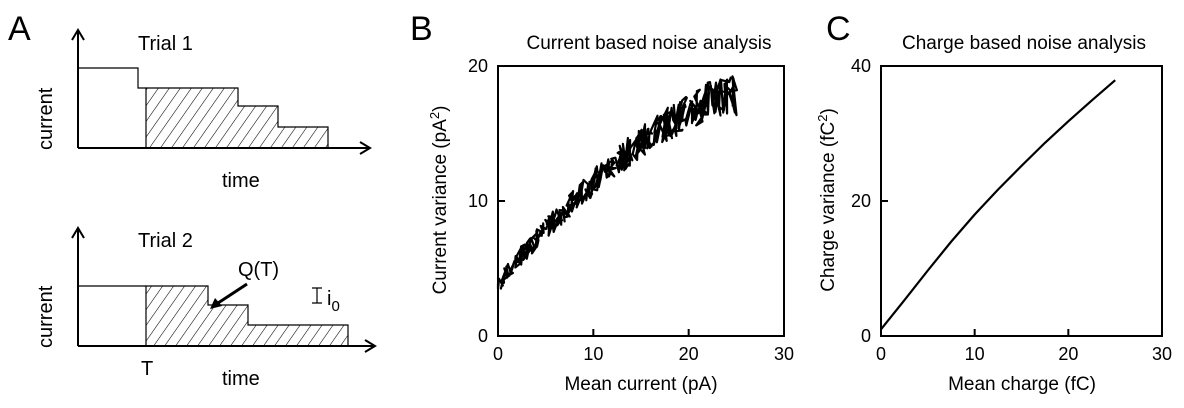  What do you see at coordinates (498, 354) in the screenshot?
I see `chart-b-xtick-label: 0` at bounding box center [498, 354].